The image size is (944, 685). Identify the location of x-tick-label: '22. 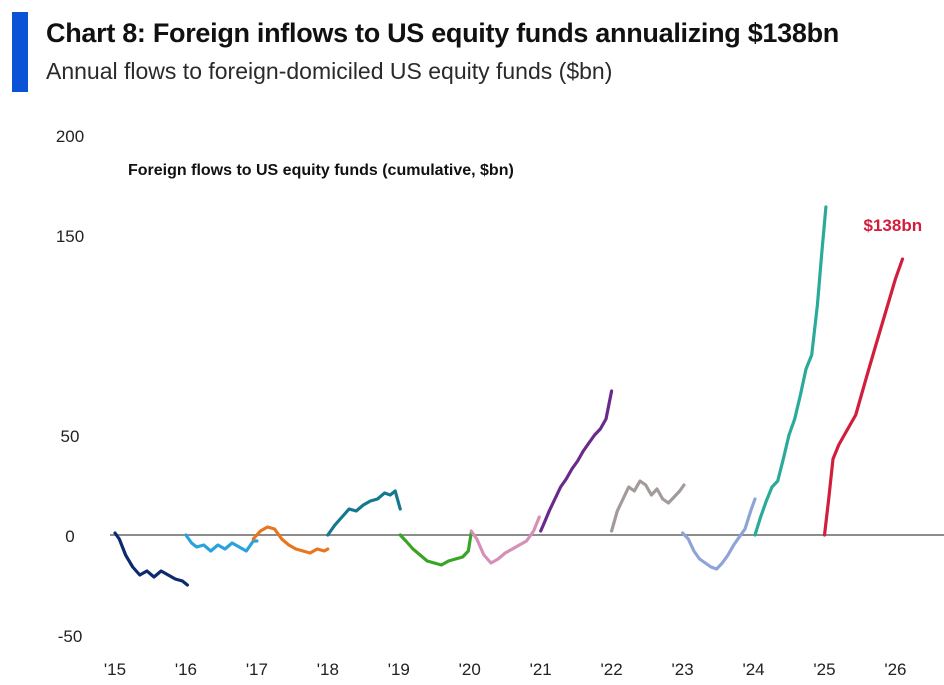
(612, 669).